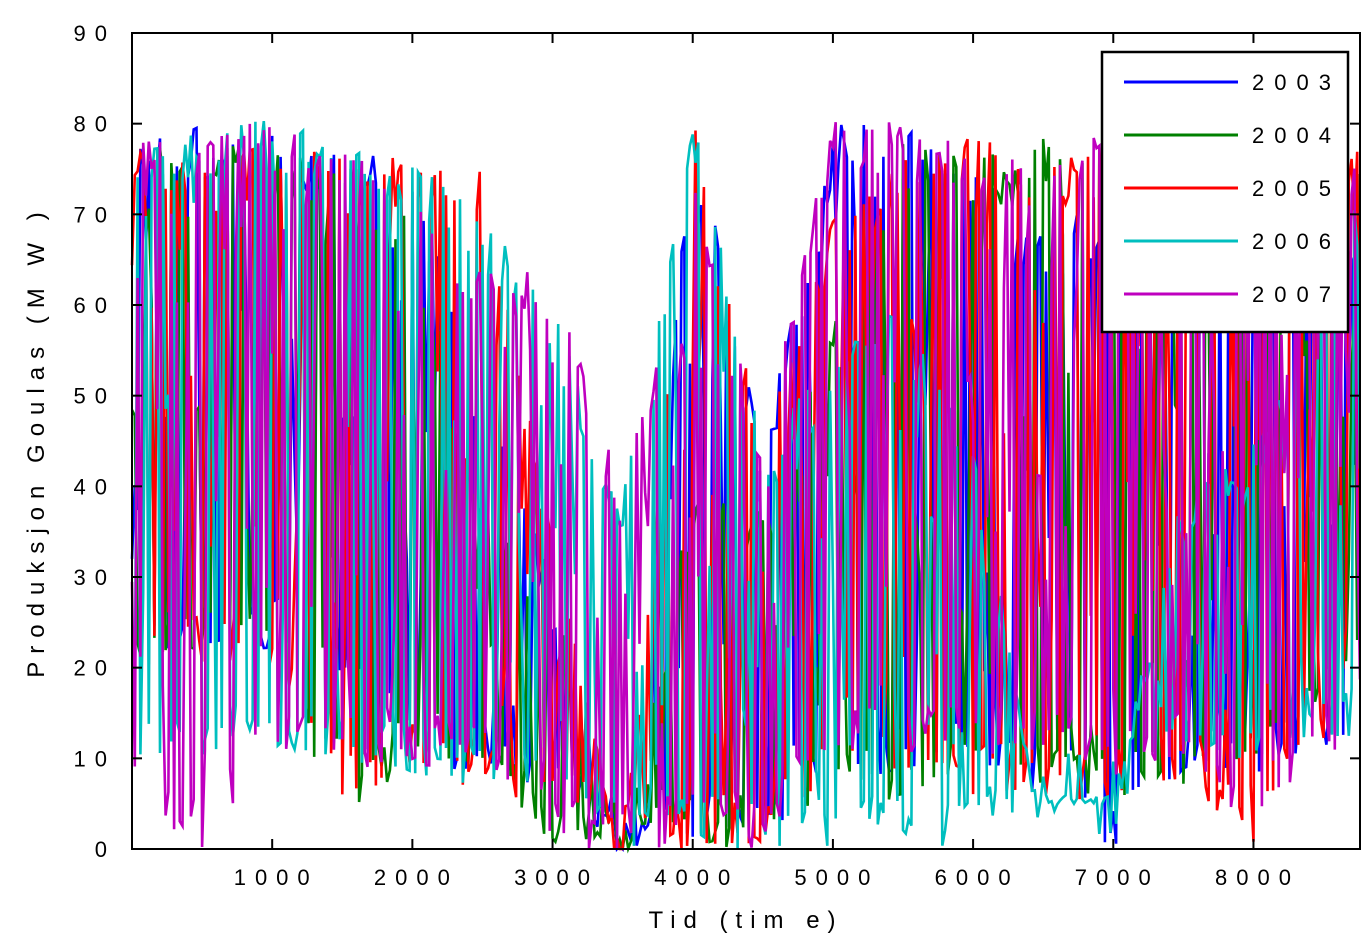 This screenshot has width=1361, height=941. What do you see at coordinates (276, 877) in the screenshot?
I see `x-tick-label: 1000` at bounding box center [276, 877].